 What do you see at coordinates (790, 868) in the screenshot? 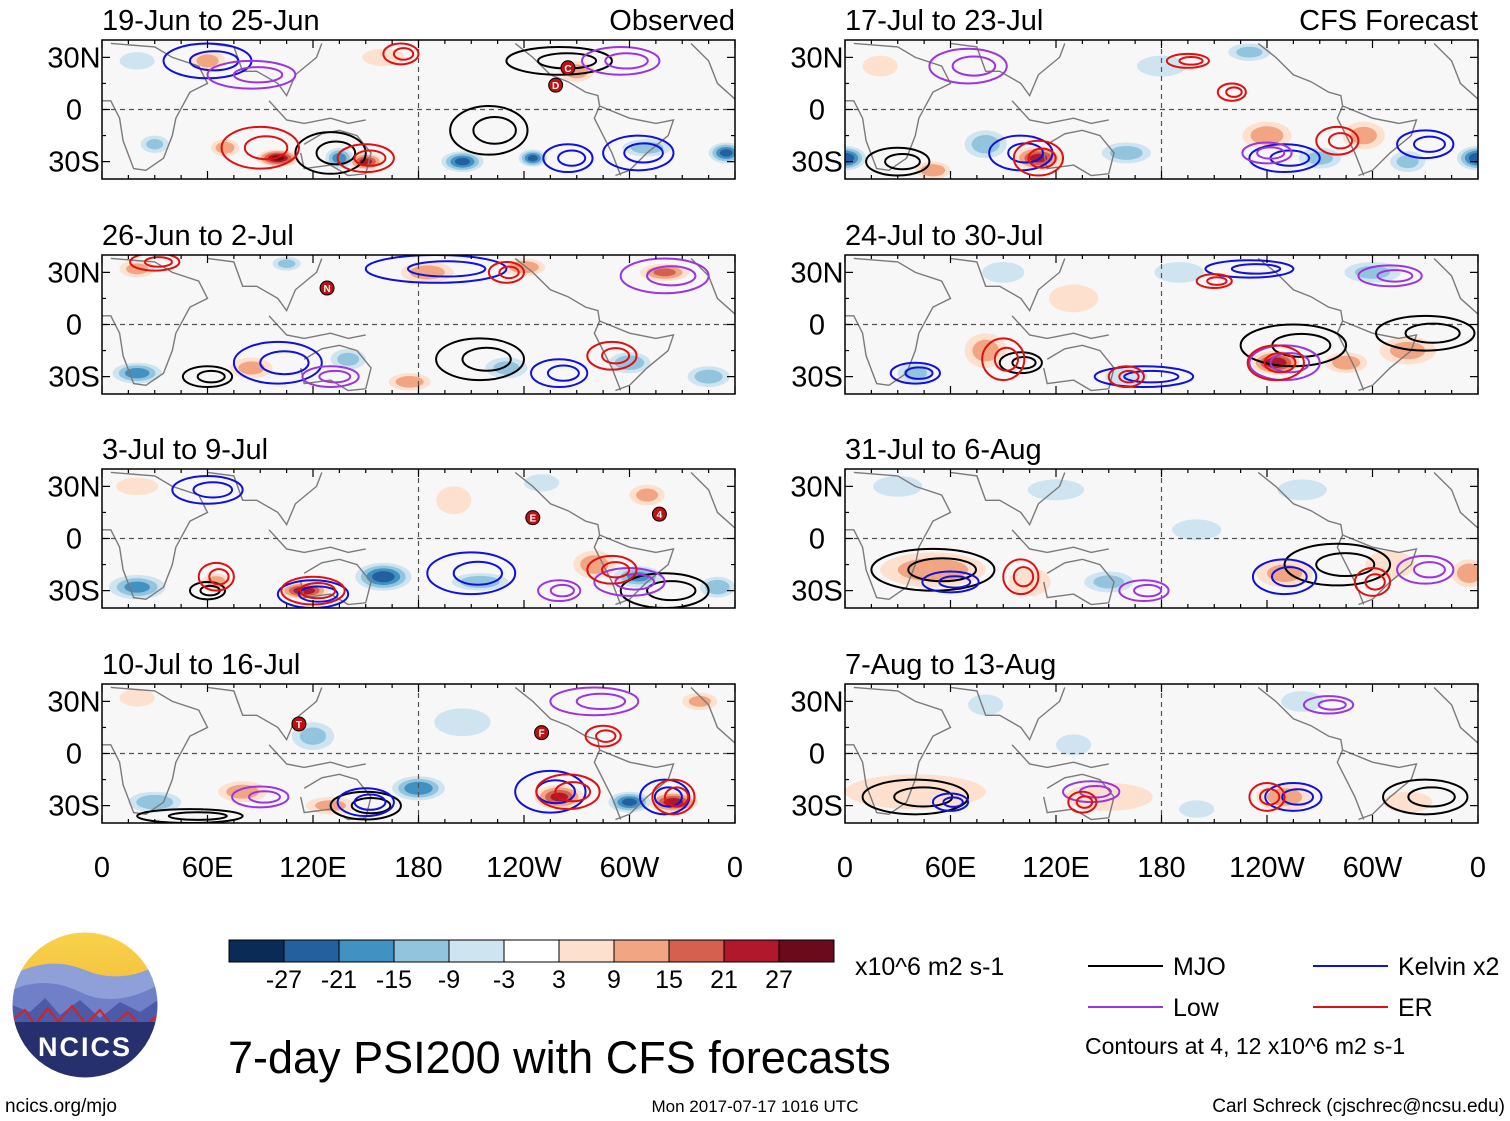
I see `x-axis-labels: 0 60E 120E 180 120W 60W 0 0 60E 120E 180 120W 60W 0` at bounding box center [790, 868].